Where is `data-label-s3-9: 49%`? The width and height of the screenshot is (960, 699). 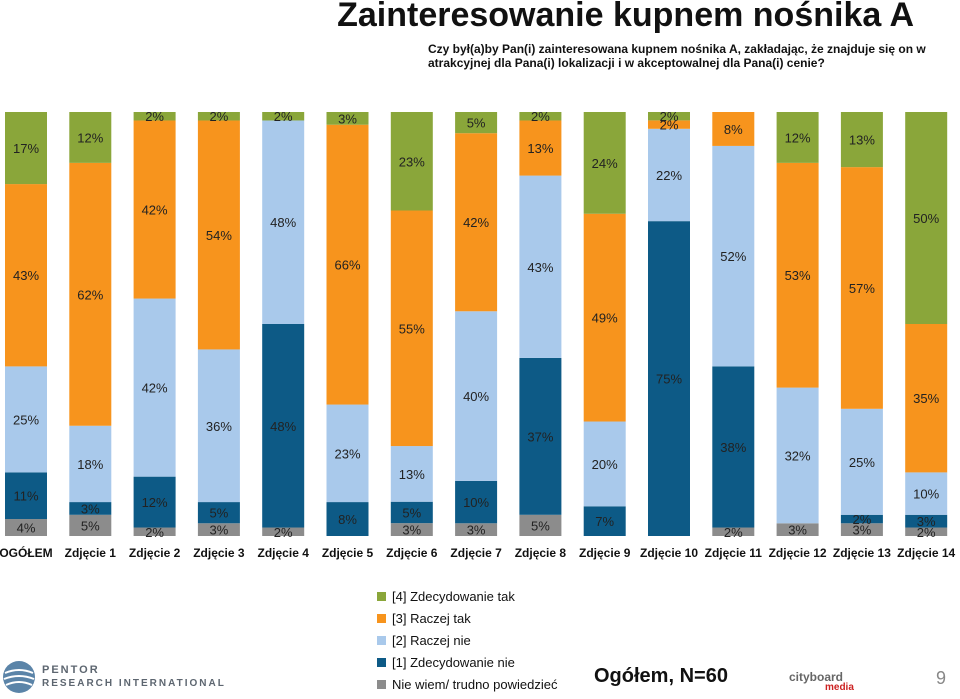
data-label-s3-9: 49% is located at coordinates (605, 318).